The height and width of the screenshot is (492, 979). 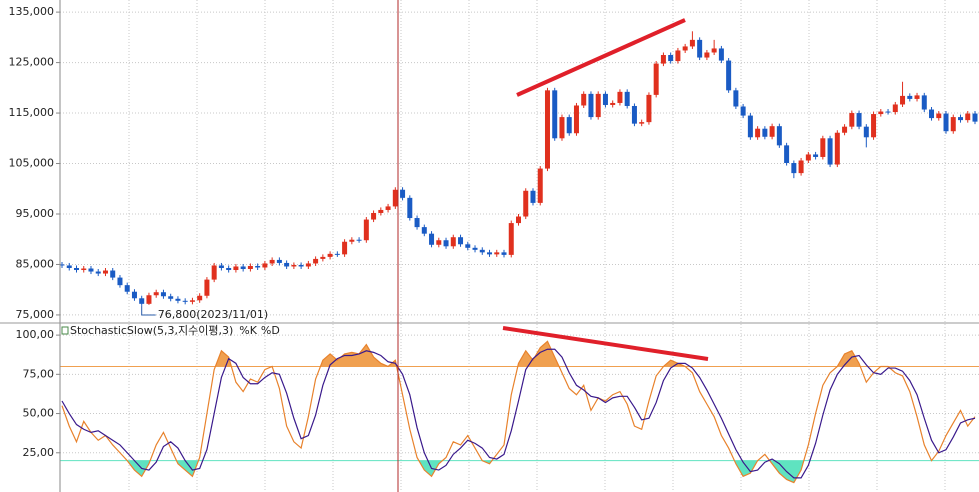 What do you see at coordinates (213, 314) in the screenshot?
I see `annotation: 76,800(2023/11/01)` at bounding box center [213, 314].